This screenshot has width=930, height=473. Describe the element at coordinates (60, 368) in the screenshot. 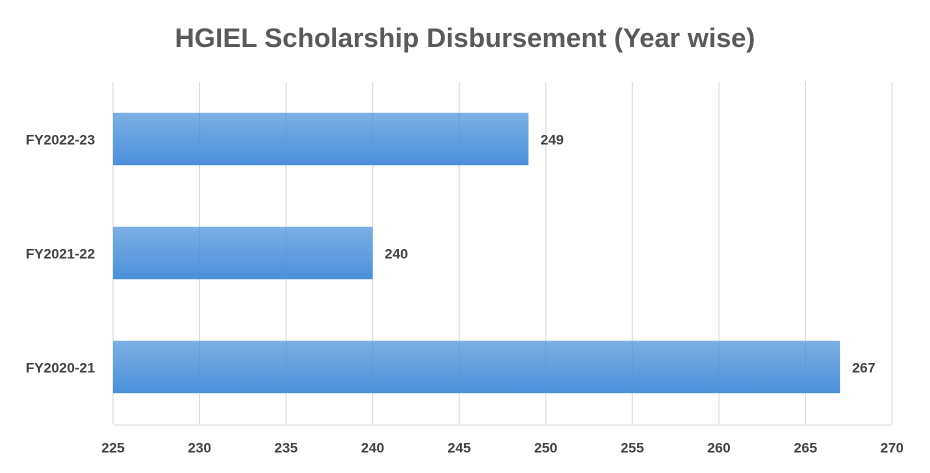

I see `y-tick-label: FY2020-21` at that location.